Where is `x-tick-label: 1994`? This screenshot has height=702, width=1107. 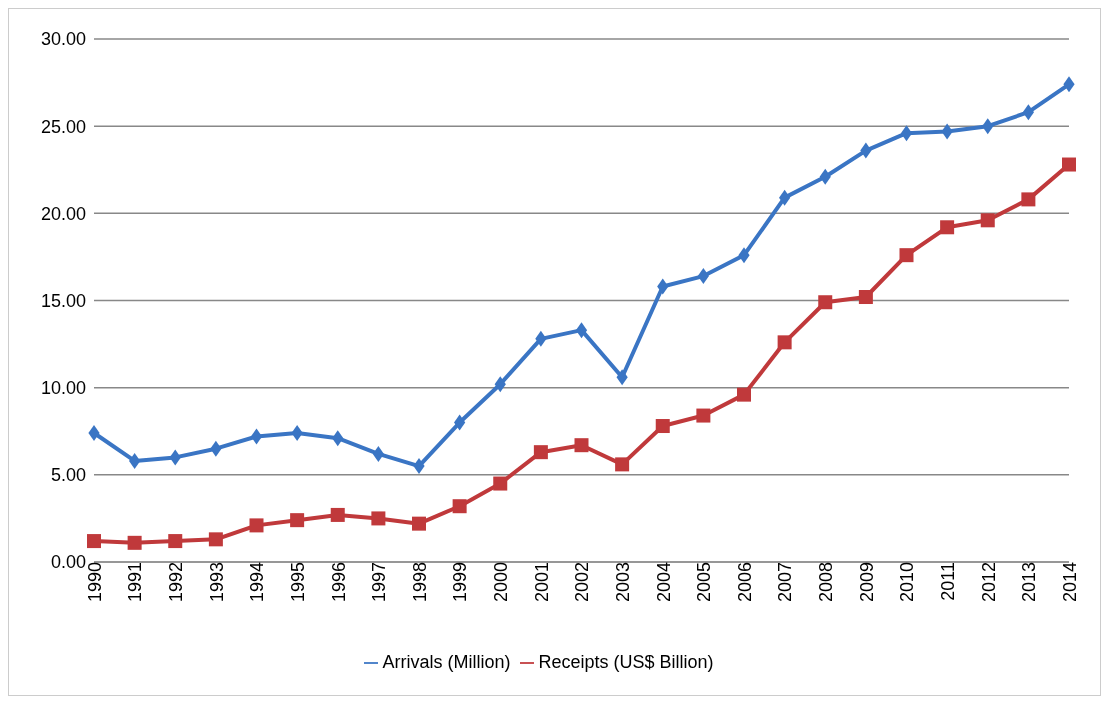 x-tick-label: 1994 is located at coordinates (257, 582).